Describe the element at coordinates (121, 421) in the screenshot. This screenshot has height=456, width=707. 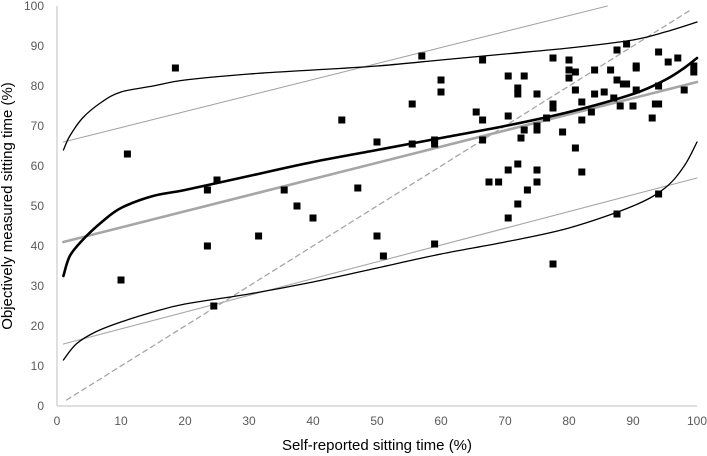
I see `x-tick-label: 10` at that location.